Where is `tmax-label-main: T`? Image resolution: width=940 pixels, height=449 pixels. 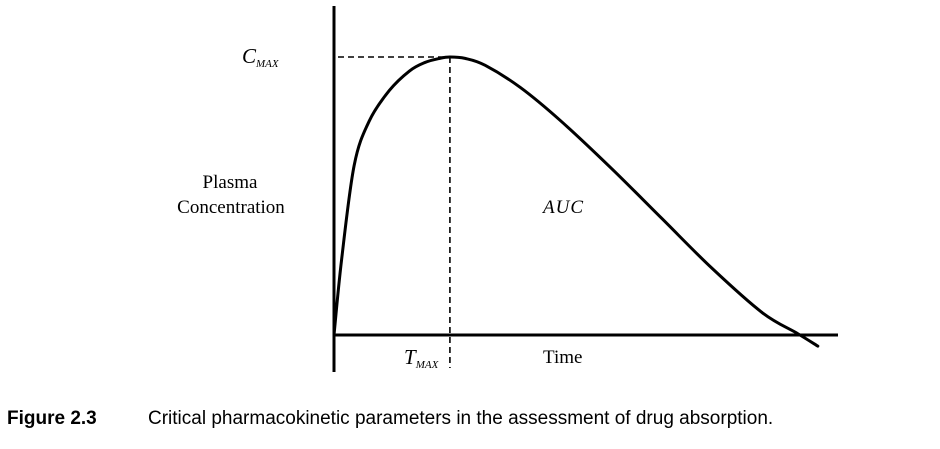
tmax-label-main: T is located at coordinates (410, 357).